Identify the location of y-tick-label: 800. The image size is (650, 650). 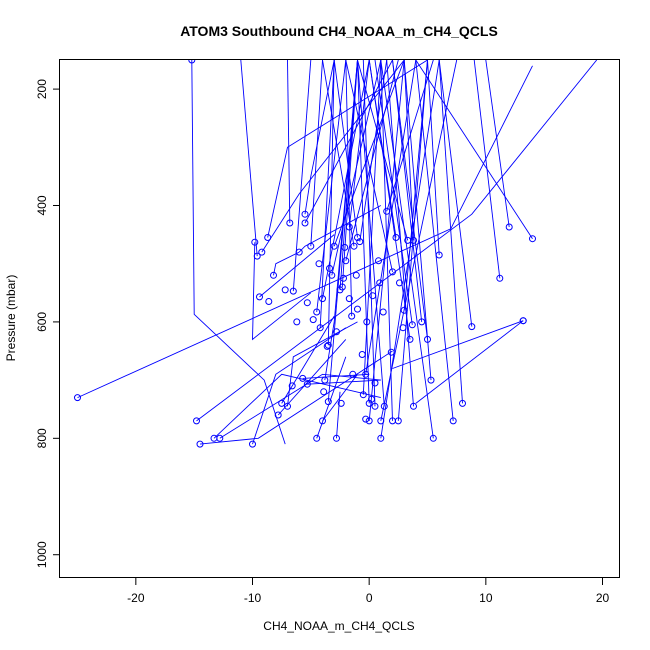
(42, 438).